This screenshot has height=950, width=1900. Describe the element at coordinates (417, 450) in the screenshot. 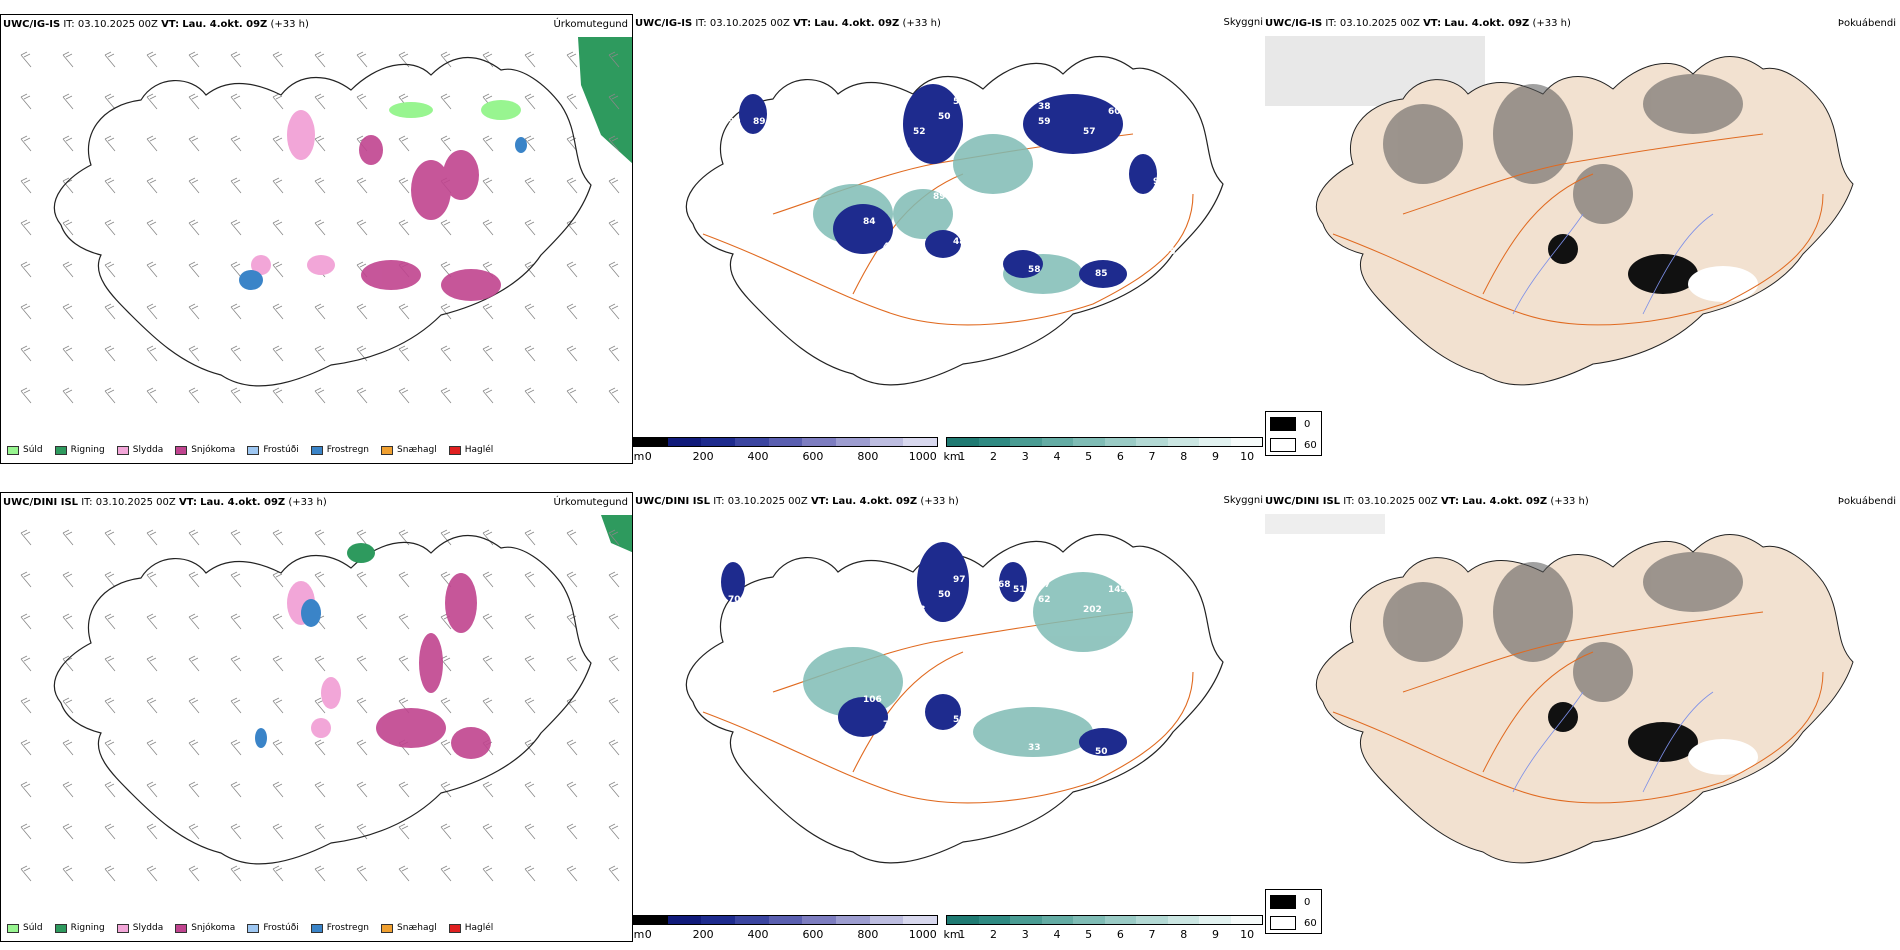

I see `legend-label: Snæhagl` at that location.